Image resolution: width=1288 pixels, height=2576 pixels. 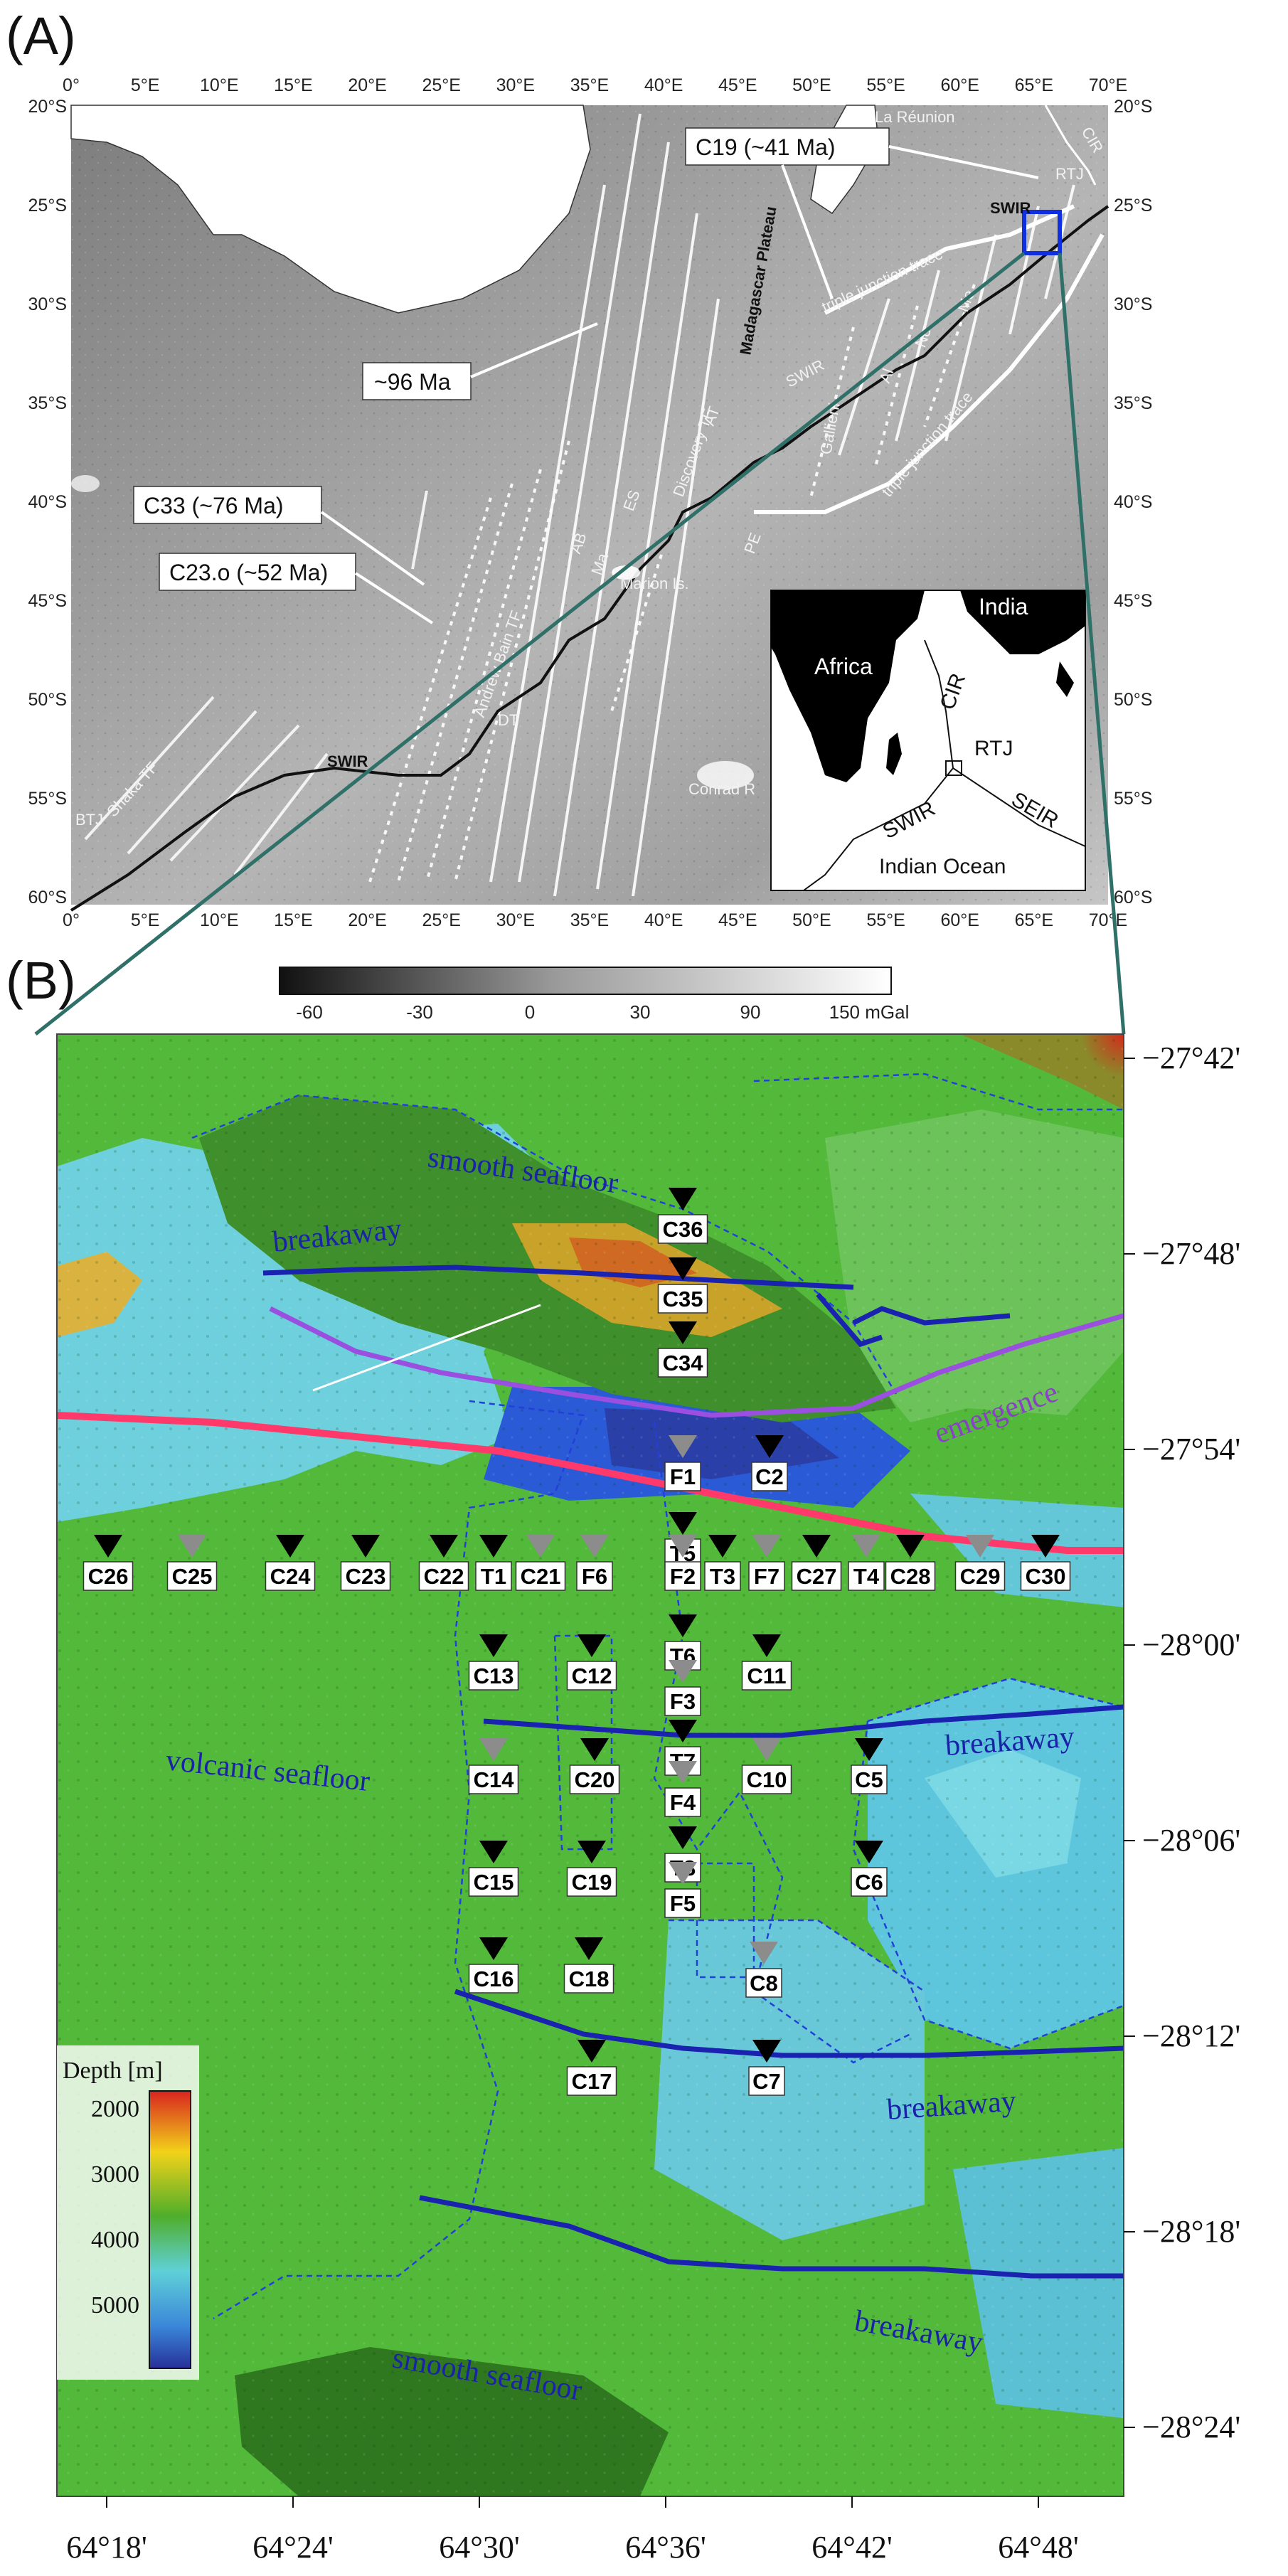 I want to click on colorbar-tick-5: 150 mGal, so click(x=869, y=1012).